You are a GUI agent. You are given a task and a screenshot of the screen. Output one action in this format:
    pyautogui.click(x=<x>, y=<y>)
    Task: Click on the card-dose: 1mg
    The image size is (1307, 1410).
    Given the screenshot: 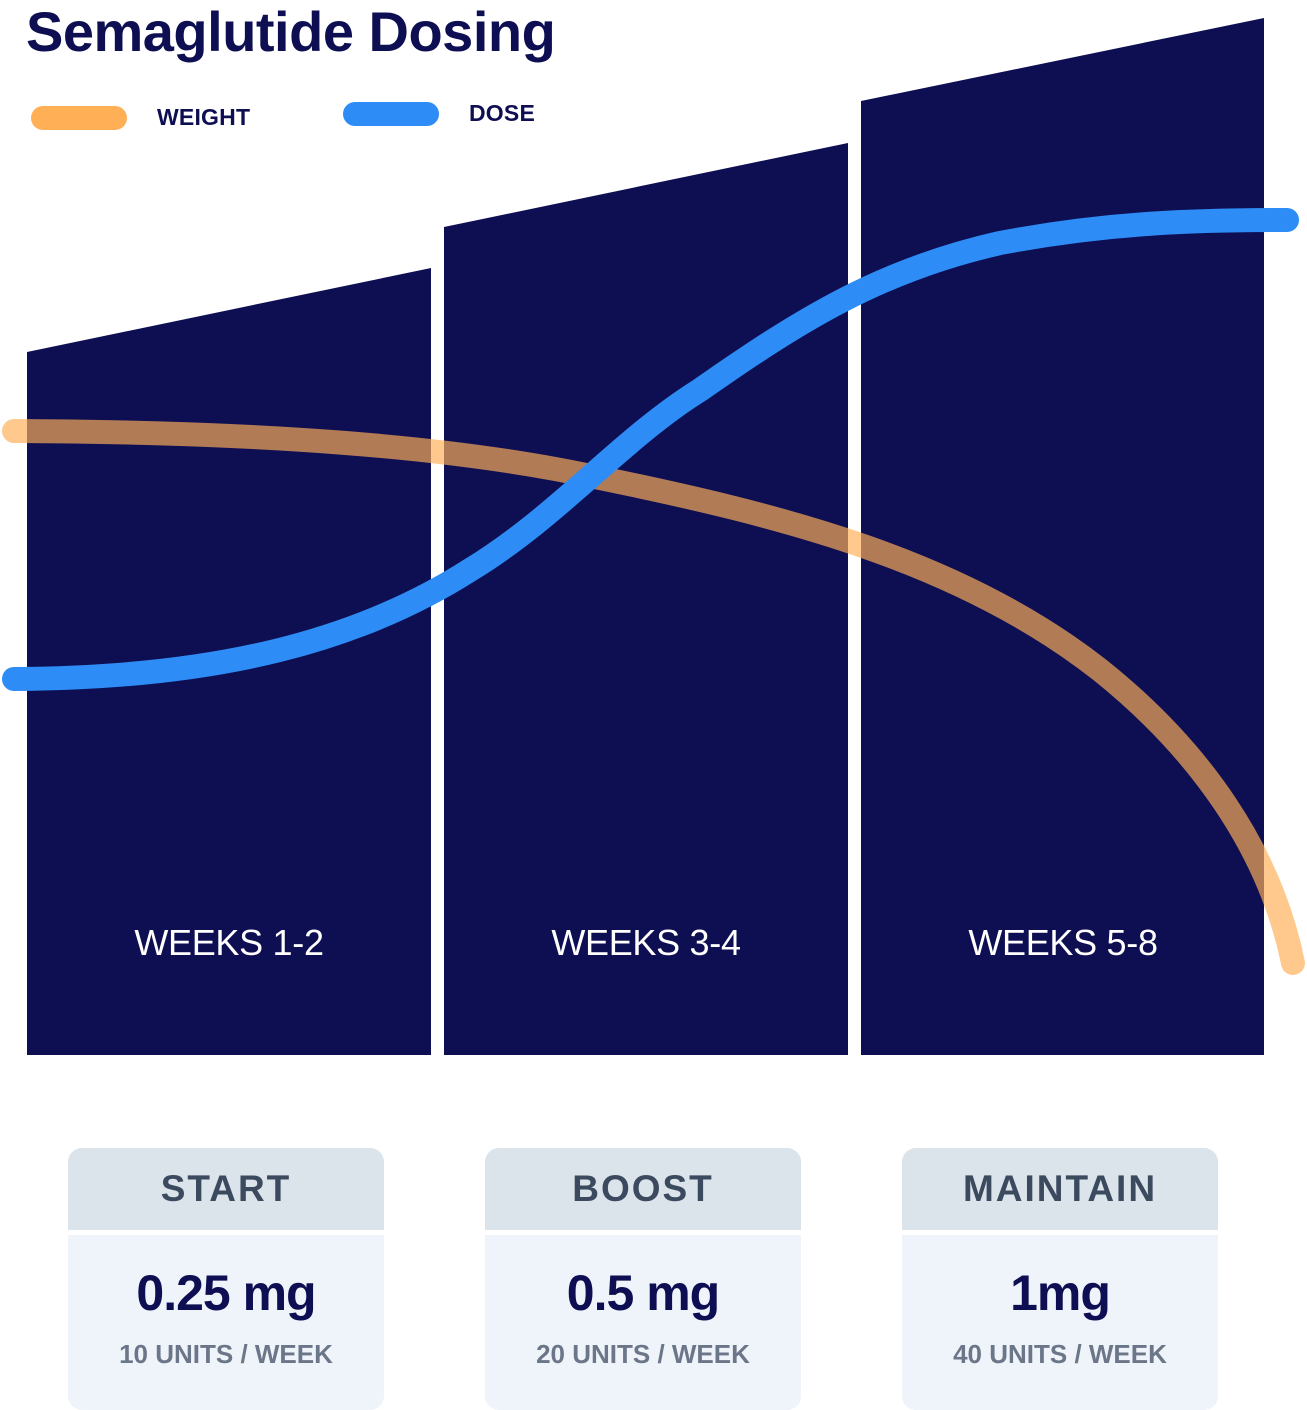 What is the action you would take?
    pyautogui.click(x=1060, y=1293)
    